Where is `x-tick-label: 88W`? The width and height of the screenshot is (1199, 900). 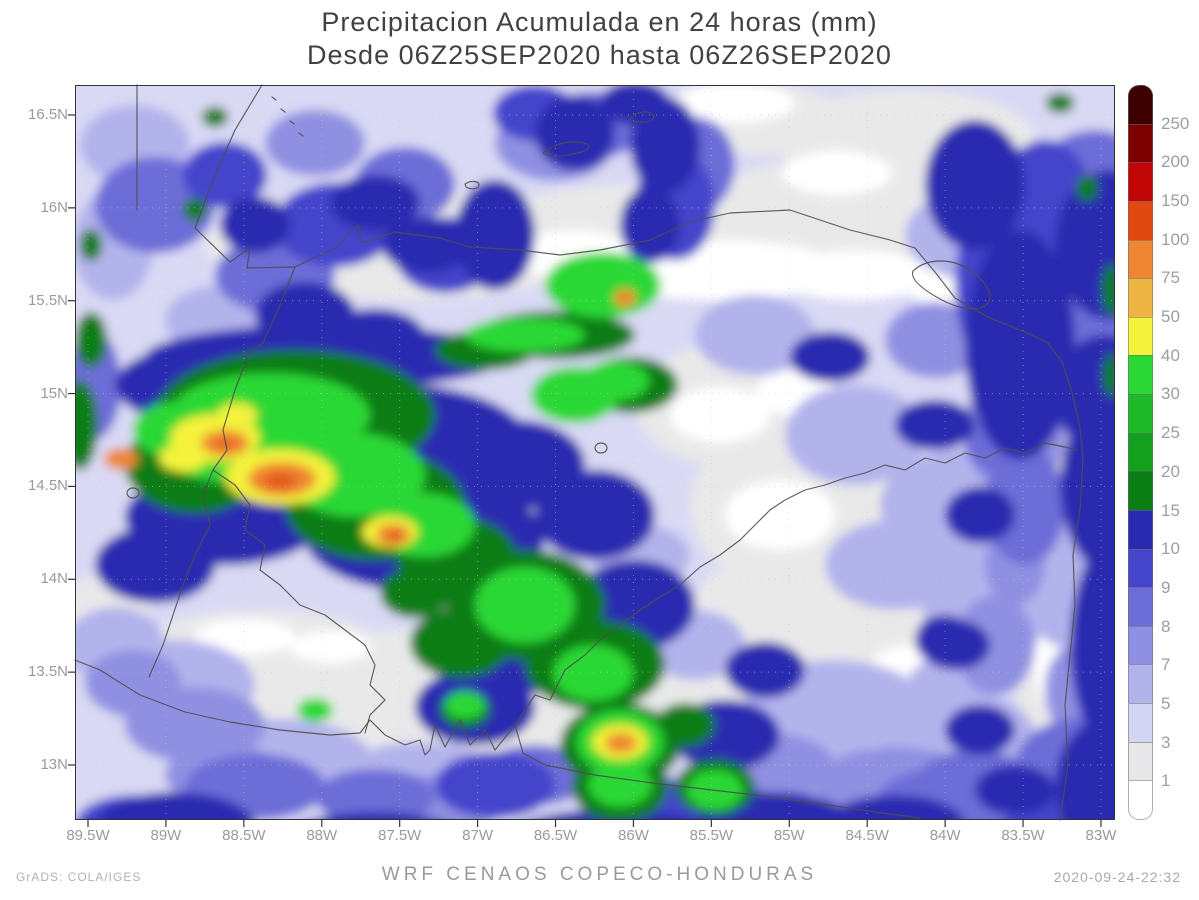 x-tick-label: 88W is located at coordinates (322, 835).